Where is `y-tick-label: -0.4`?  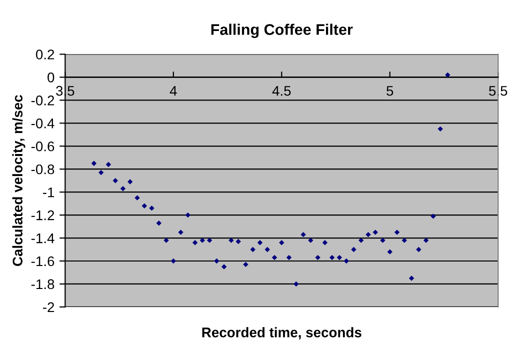 y-tick-label: -0.4 is located at coordinates (42, 123).